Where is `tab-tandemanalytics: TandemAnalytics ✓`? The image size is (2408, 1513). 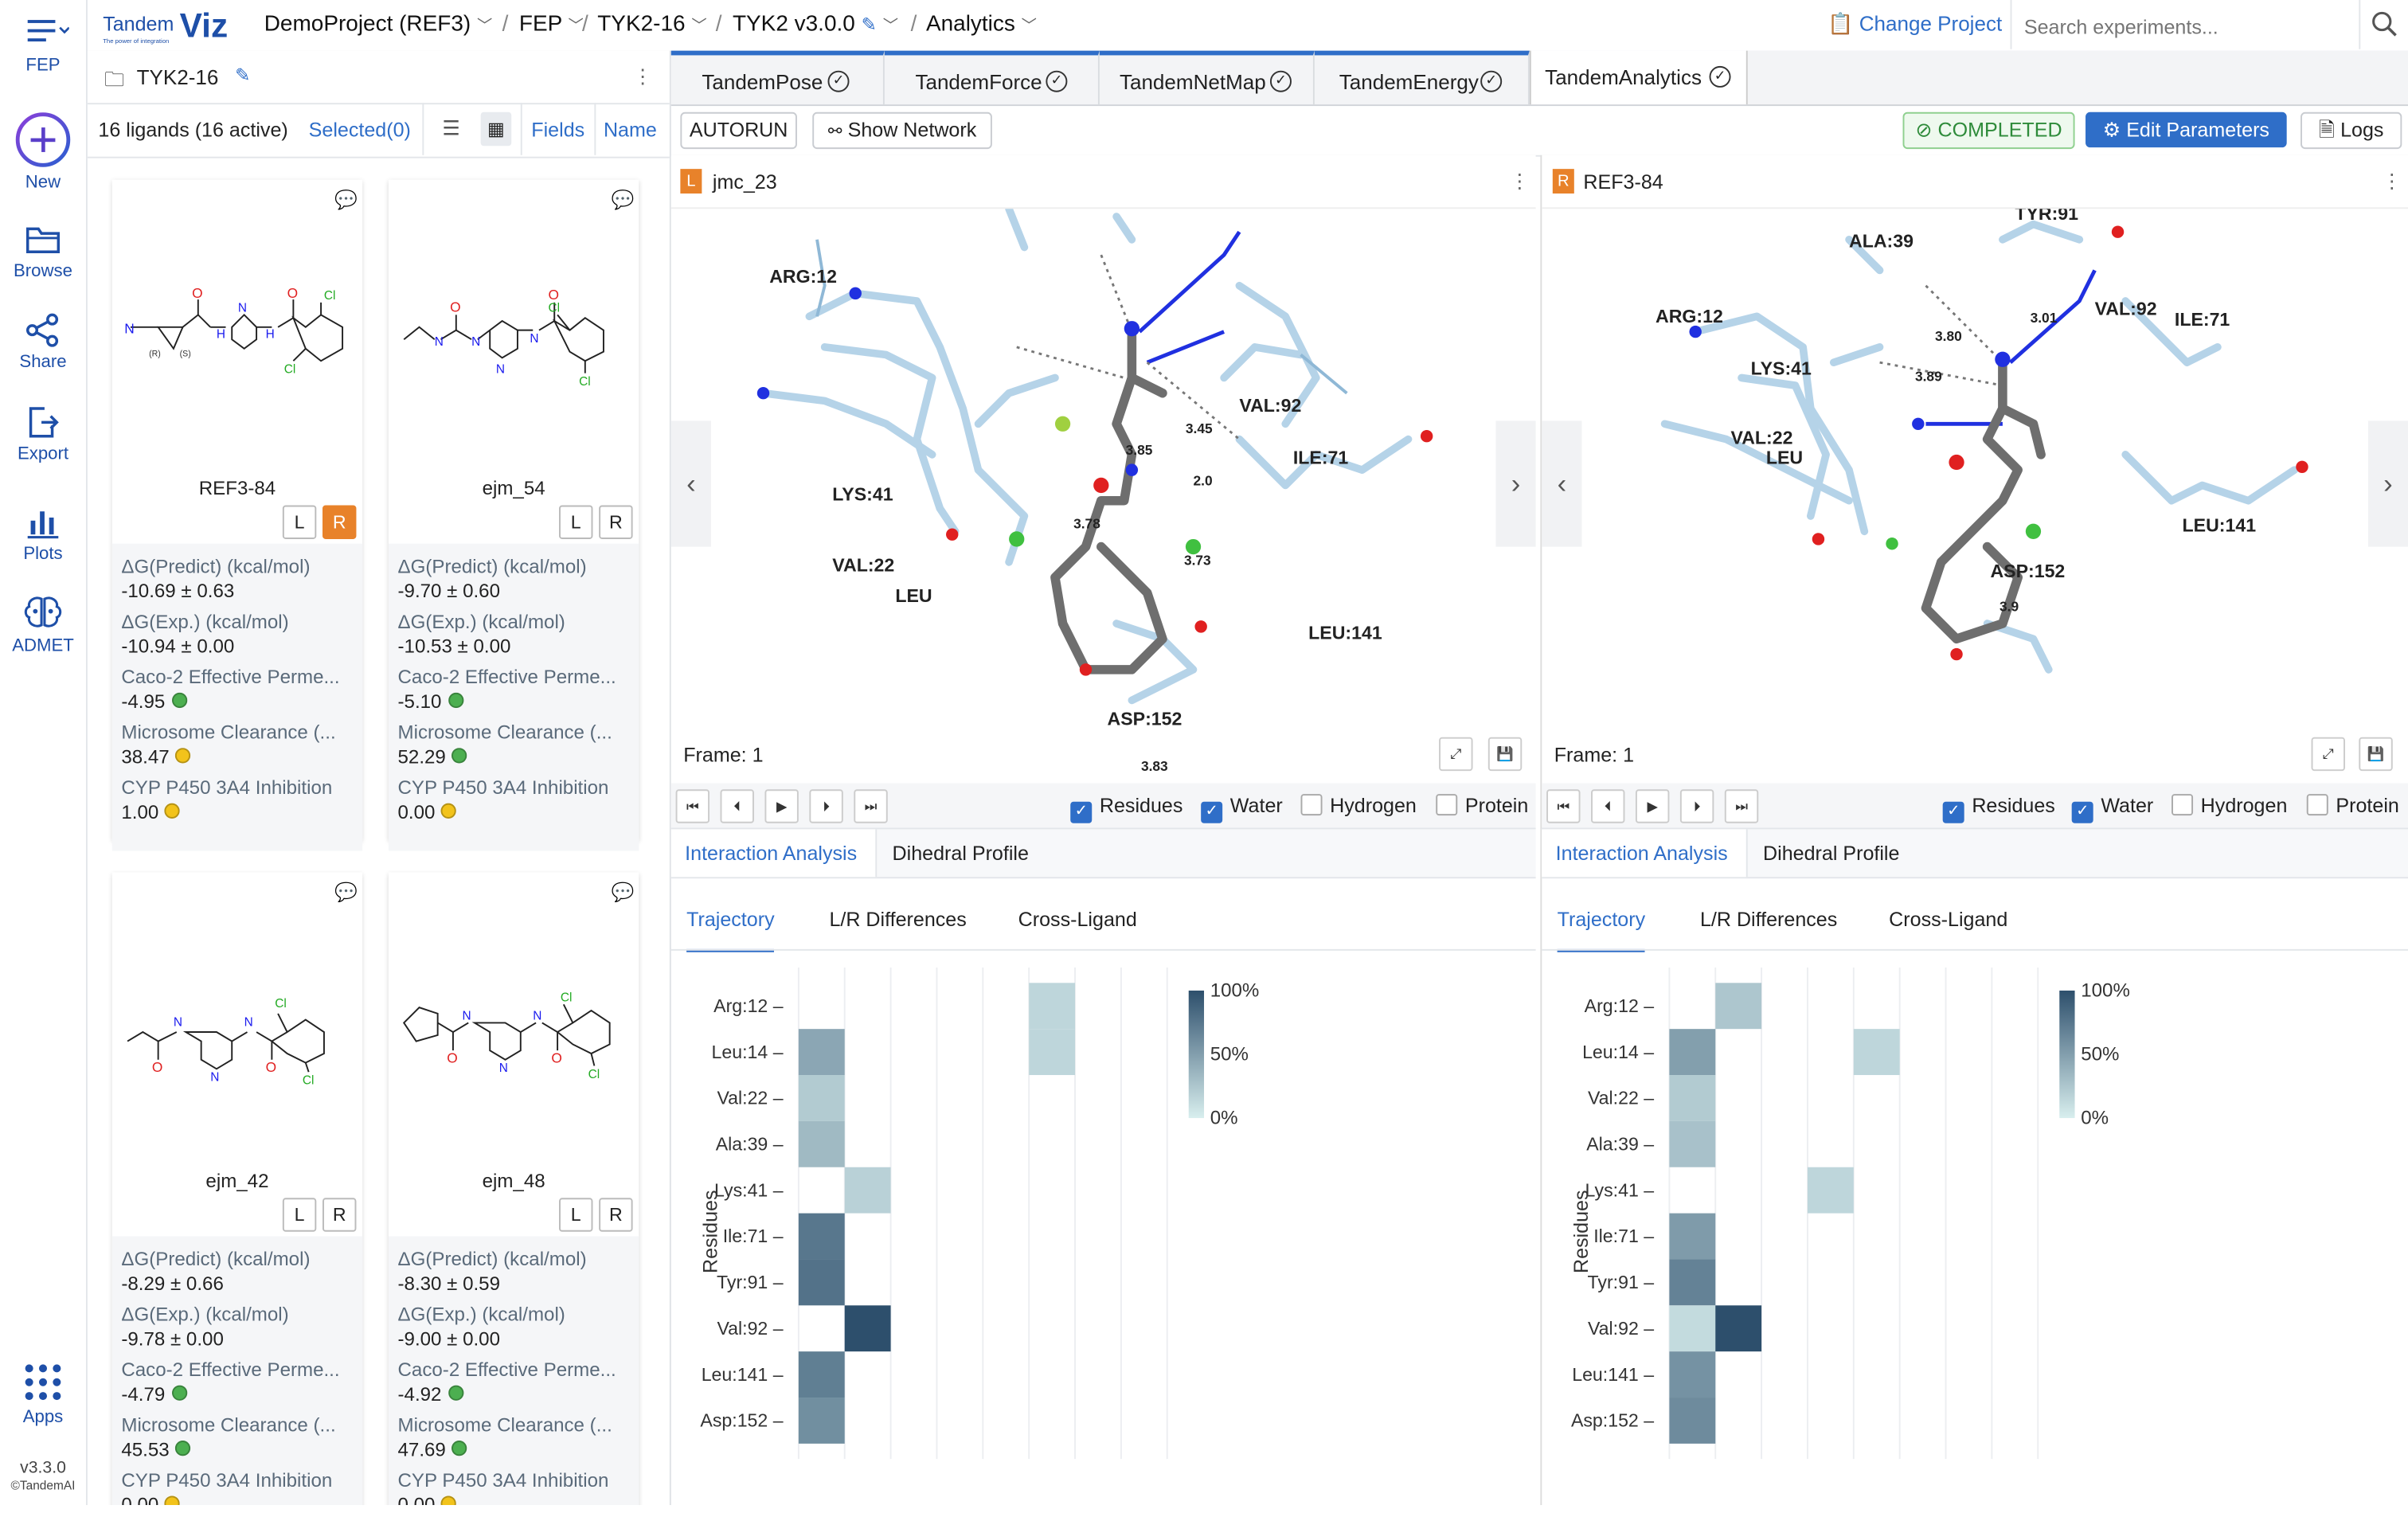 tab-tandemanalytics: TandemAnalytics ✓ is located at coordinates (1638, 77).